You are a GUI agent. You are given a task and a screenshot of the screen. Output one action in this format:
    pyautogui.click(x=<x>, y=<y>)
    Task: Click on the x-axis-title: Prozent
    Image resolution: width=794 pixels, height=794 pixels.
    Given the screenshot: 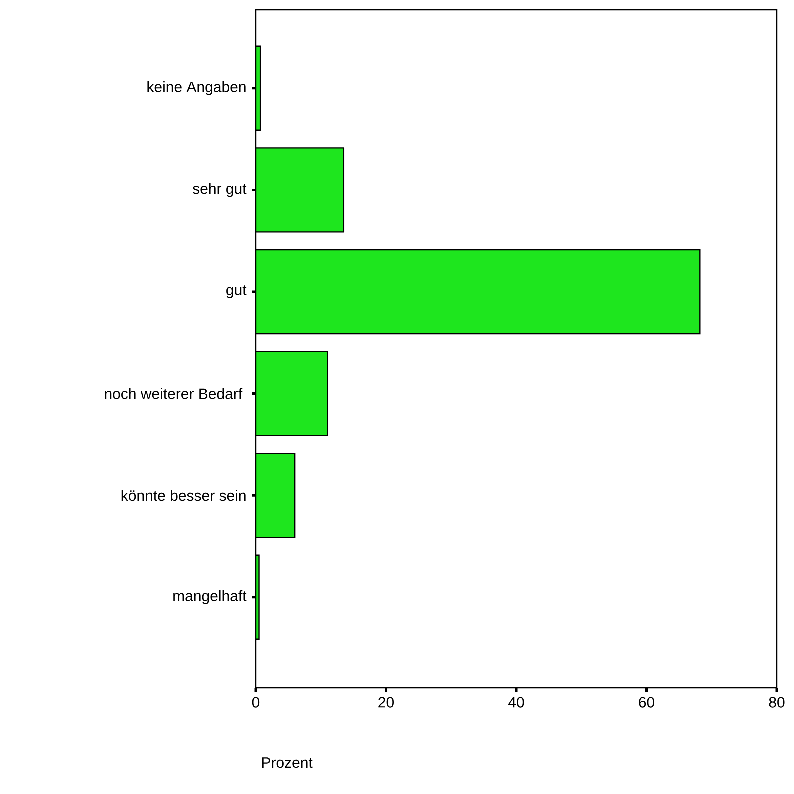 What is the action you would take?
    pyautogui.click(x=287, y=763)
    